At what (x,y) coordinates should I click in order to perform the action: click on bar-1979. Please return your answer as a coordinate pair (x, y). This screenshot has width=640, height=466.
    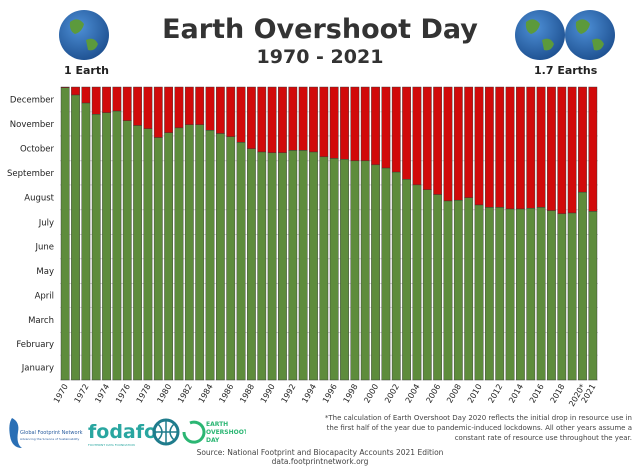
    Looking at the image, I should click on (158, 259).